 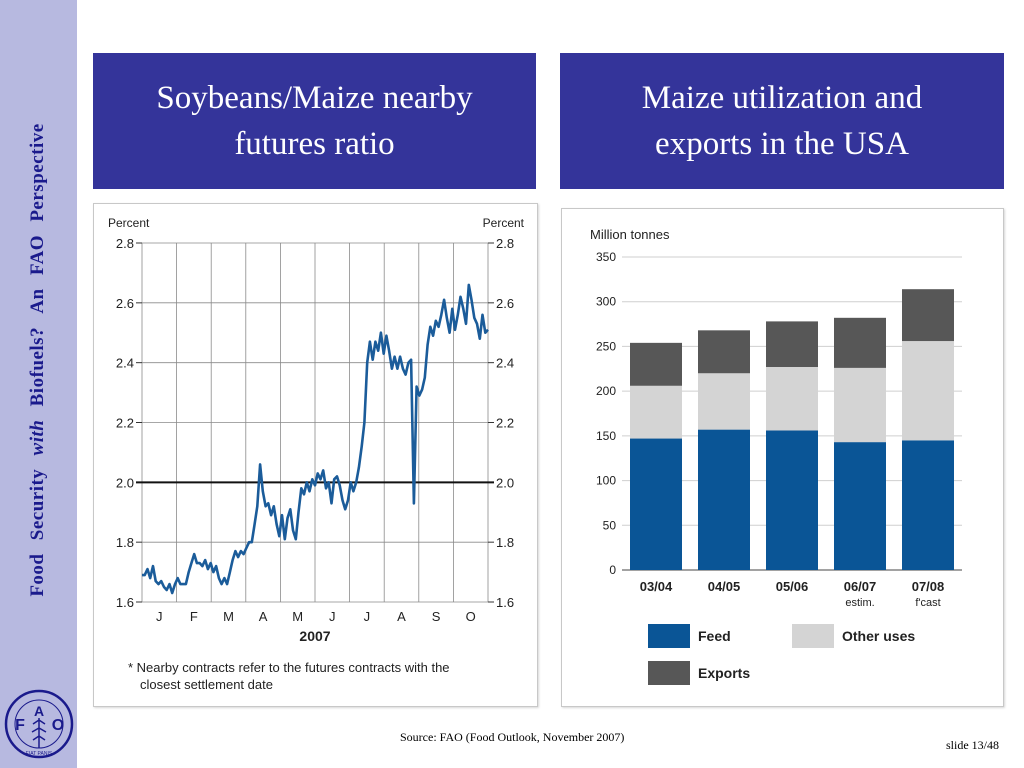 I want to click on y-axis-title-left: Percent, so click(x=129, y=223).